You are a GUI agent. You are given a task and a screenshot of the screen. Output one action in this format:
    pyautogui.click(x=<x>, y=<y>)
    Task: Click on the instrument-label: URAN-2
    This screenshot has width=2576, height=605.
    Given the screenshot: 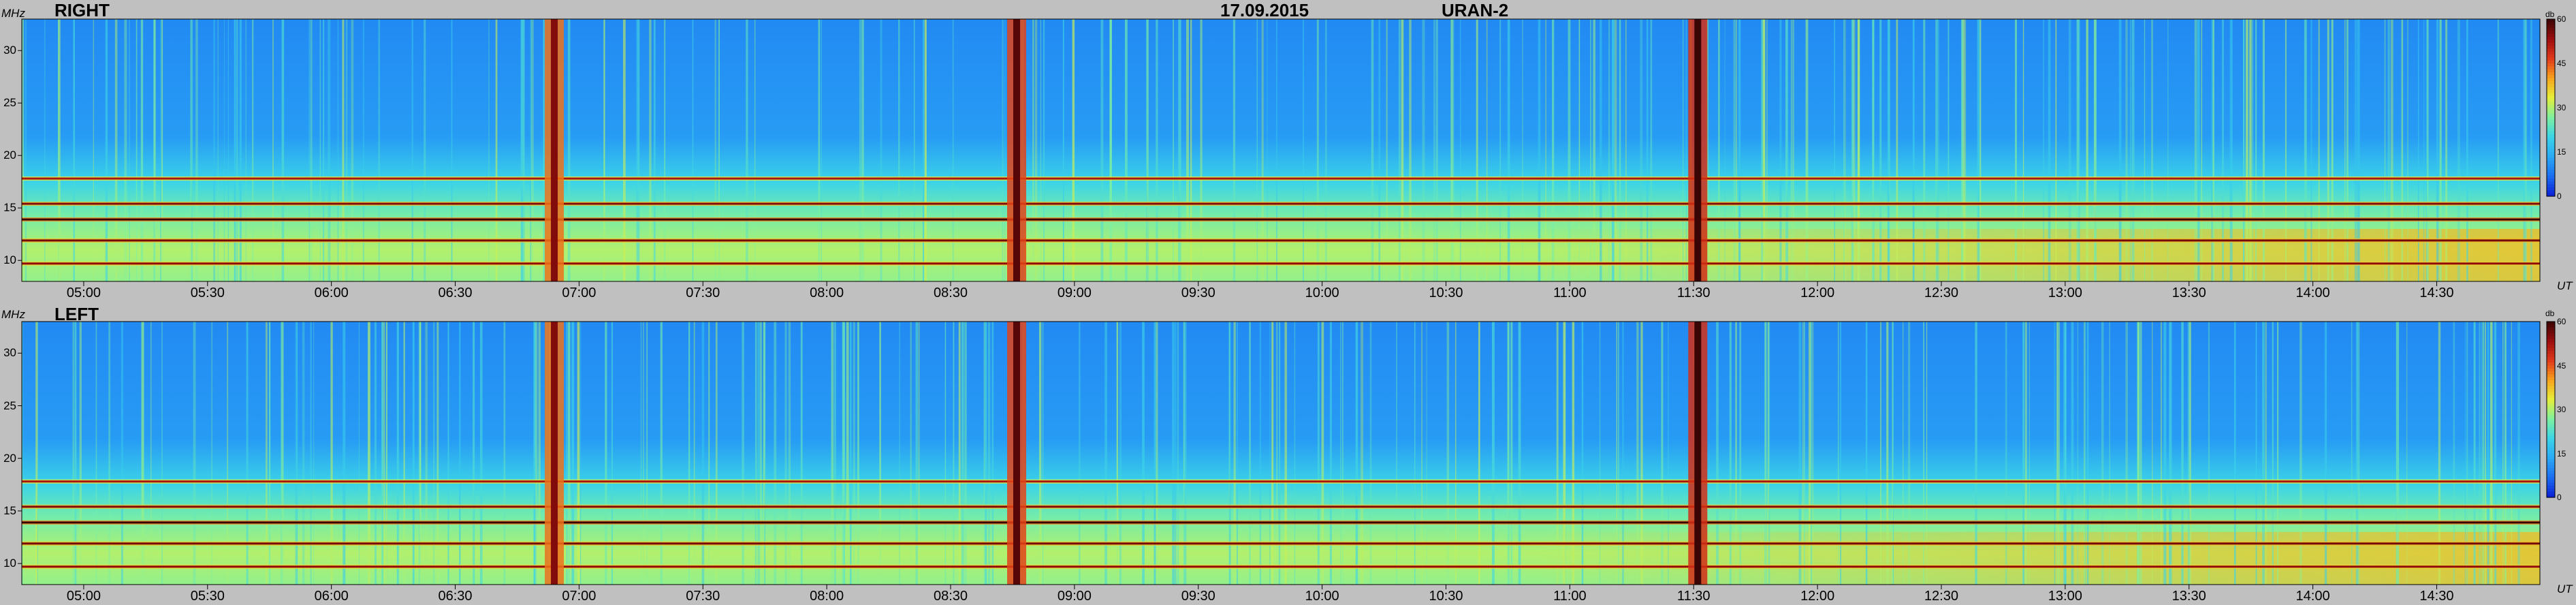 What is the action you would take?
    pyautogui.click(x=1476, y=10)
    